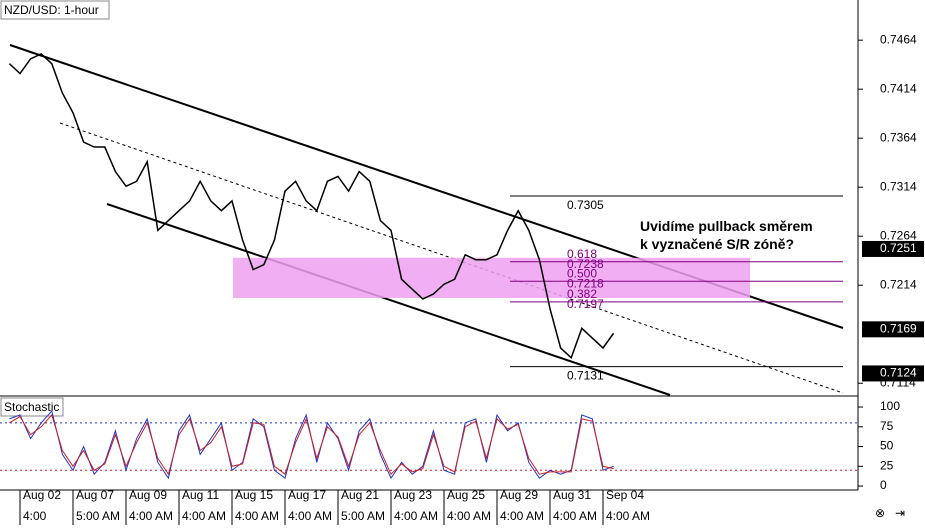  I want to click on x-tick-label: Aug 17, so click(307, 495).